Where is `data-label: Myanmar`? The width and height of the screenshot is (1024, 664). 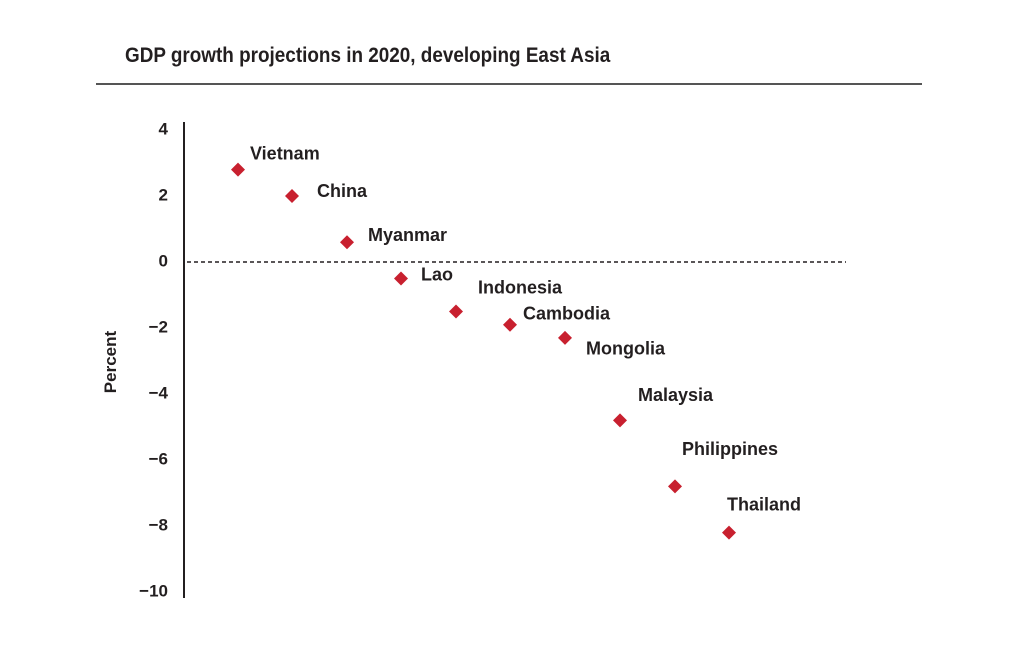
data-label: Myanmar is located at coordinates (407, 235).